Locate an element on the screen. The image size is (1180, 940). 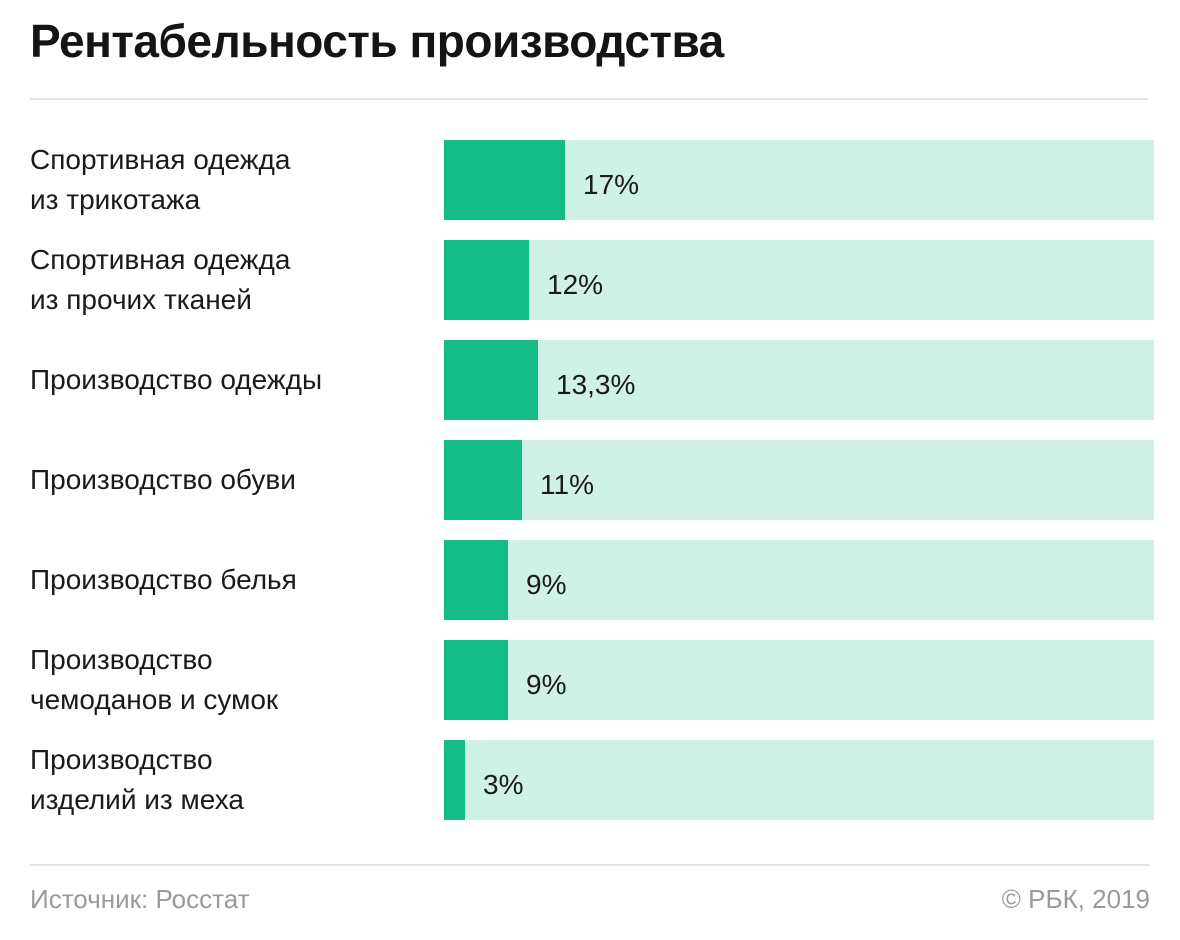
category-label: Производство белья is located at coordinates (230, 580).